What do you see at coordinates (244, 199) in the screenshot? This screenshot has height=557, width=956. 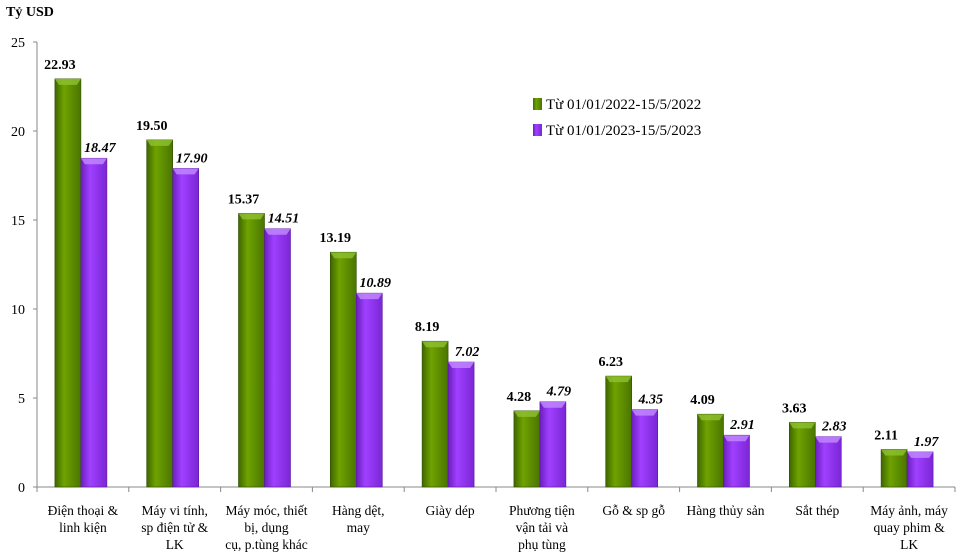 I see `data-label: 15.37` at bounding box center [244, 199].